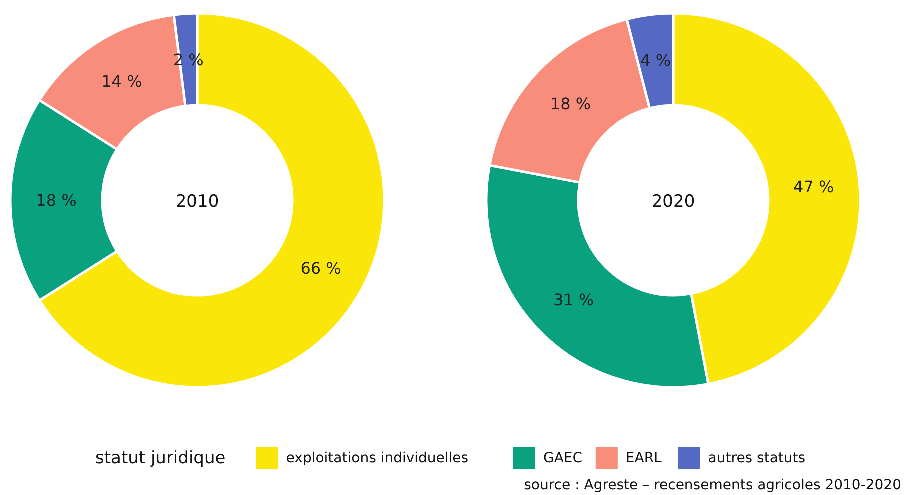 Image resolution: width=909 pixels, height=495 pixels. Describe the element at coordinates (656, 60) in the screenshot. I see `data-label: 4 %` at that location.